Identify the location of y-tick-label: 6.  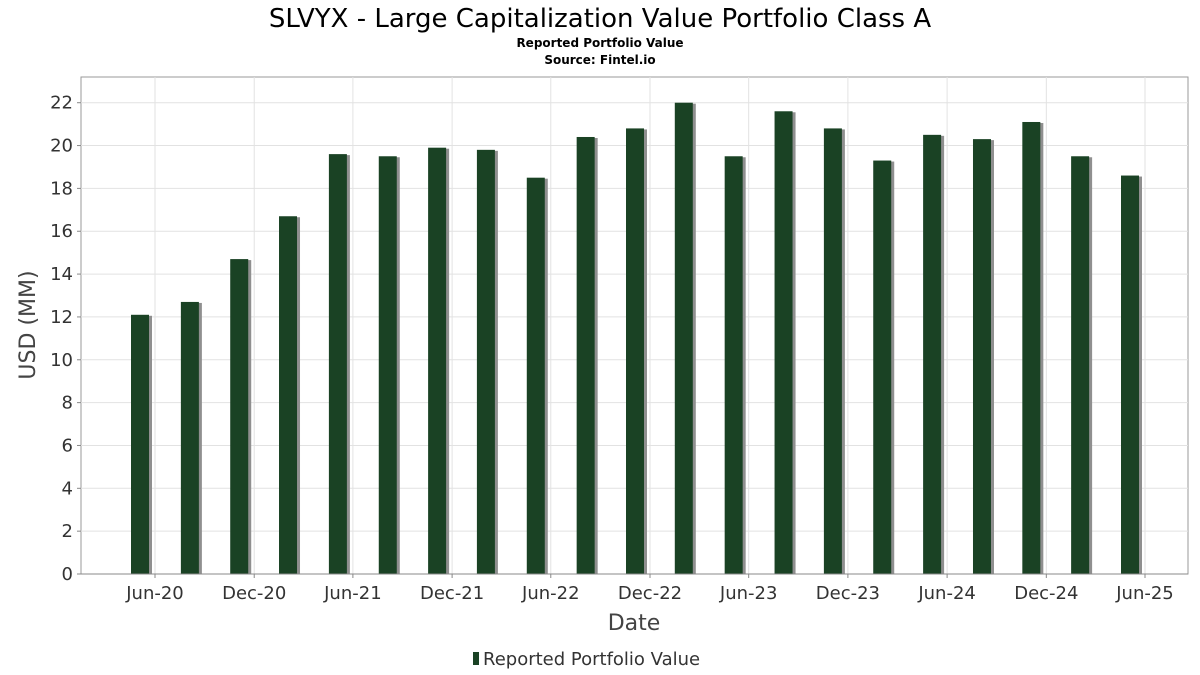
(67, 445).